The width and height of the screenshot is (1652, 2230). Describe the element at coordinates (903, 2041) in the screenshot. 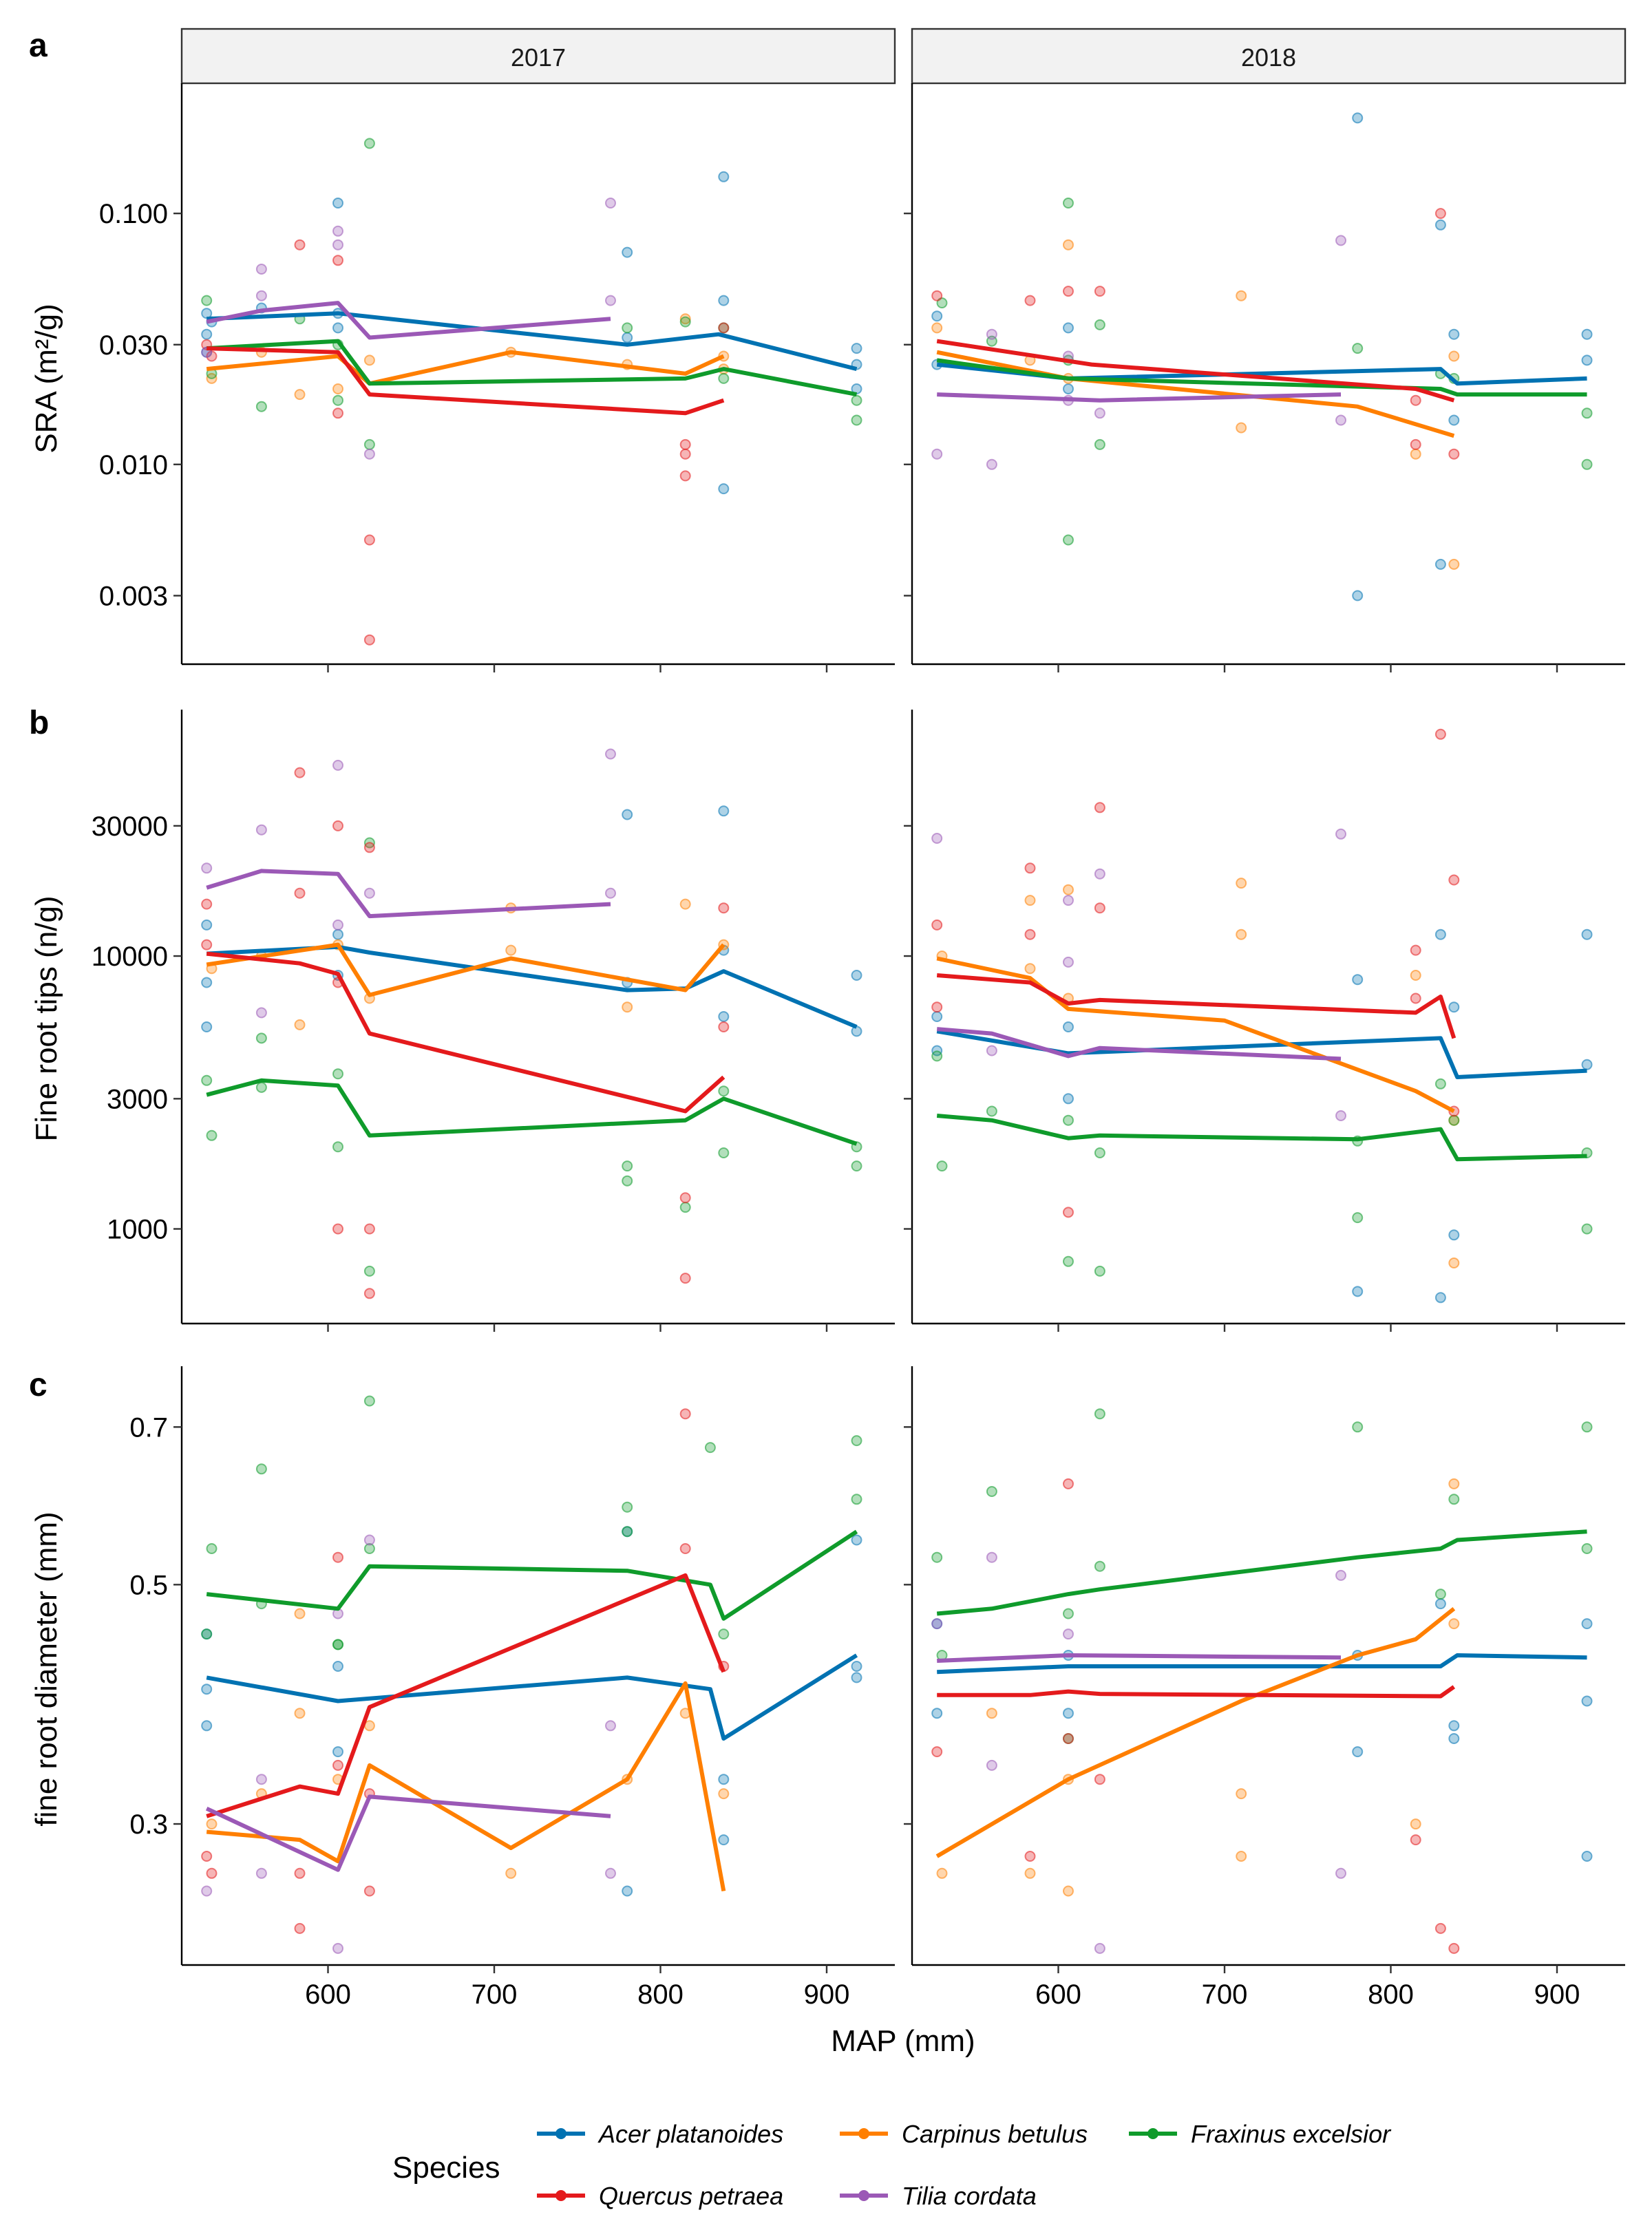

I see `x-axis-title: MAP (mm)` at that location.